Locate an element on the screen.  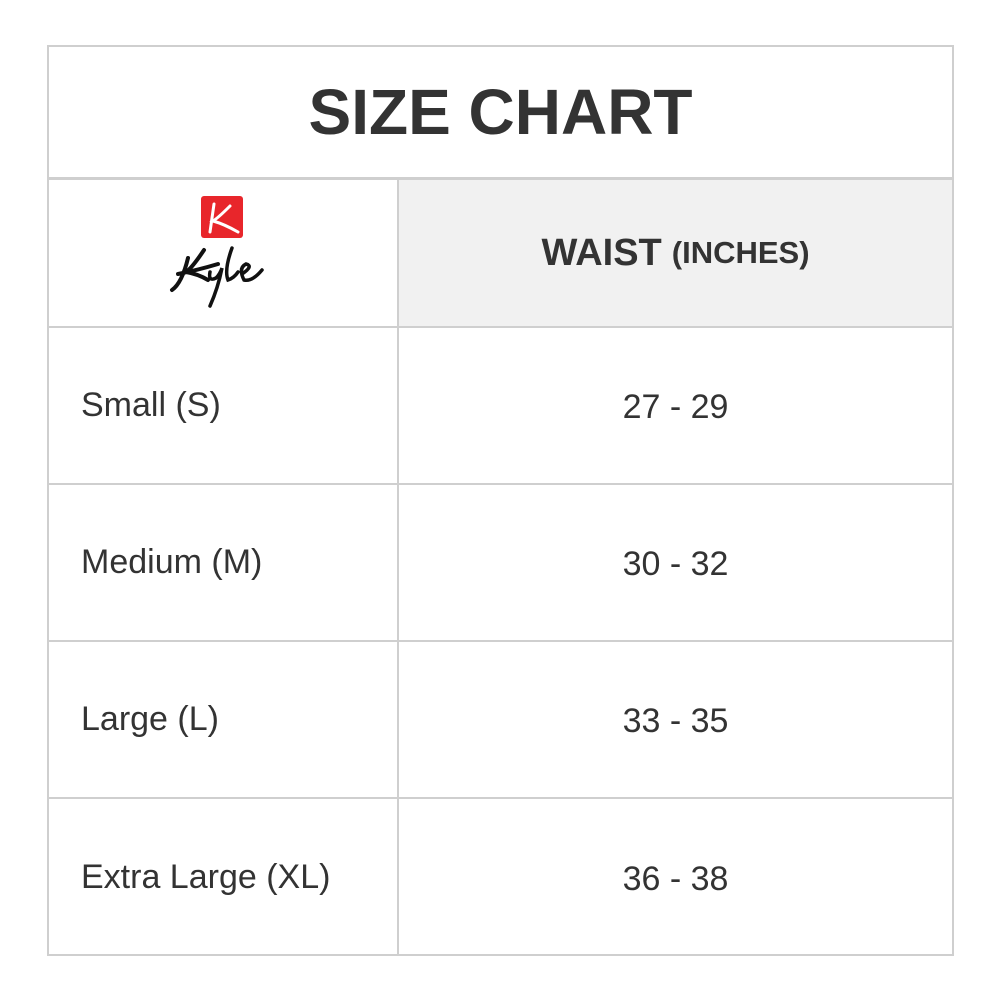
waist-cell: 36 - 38 is located at coordinates (675, 879).